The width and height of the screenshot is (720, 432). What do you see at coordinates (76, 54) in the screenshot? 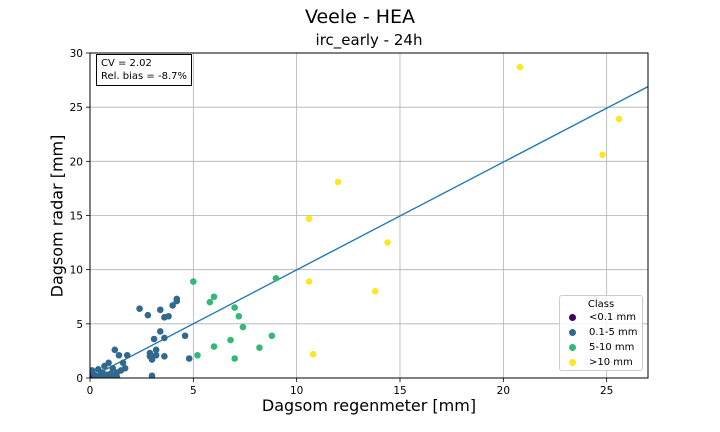
I see `y-tick-label: 30` at bounding box center [76, 54].